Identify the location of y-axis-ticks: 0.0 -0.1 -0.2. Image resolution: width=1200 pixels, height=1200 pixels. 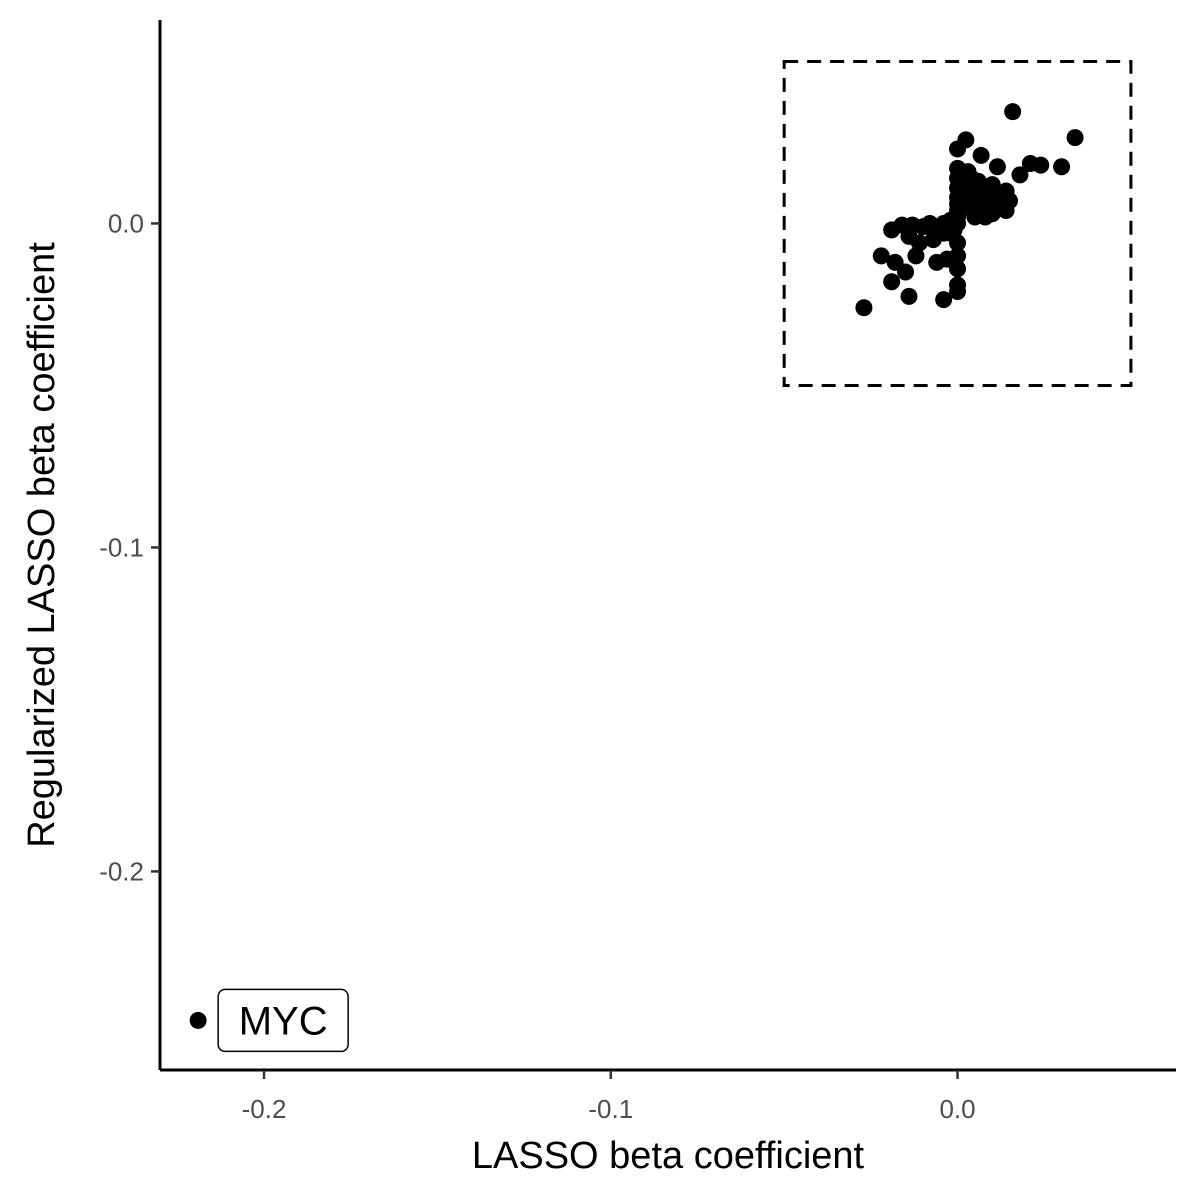
(129, 547).